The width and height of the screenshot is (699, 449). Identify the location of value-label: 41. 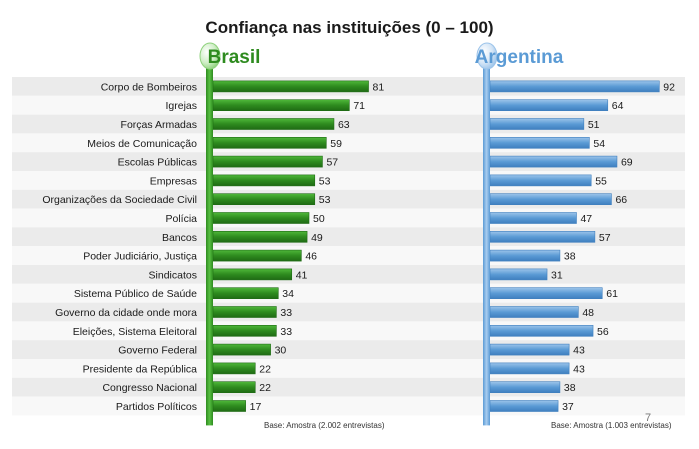
(302, 275).